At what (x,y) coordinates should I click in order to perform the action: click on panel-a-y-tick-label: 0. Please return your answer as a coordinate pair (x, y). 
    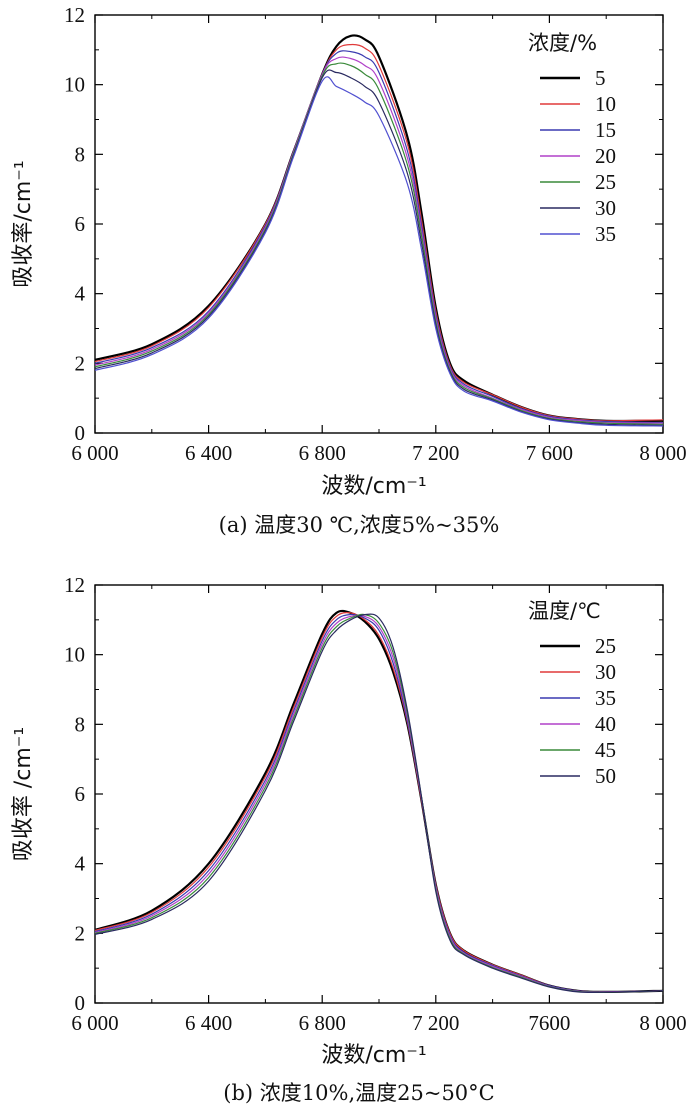
    Looking at the image, I should click on (80, 433).